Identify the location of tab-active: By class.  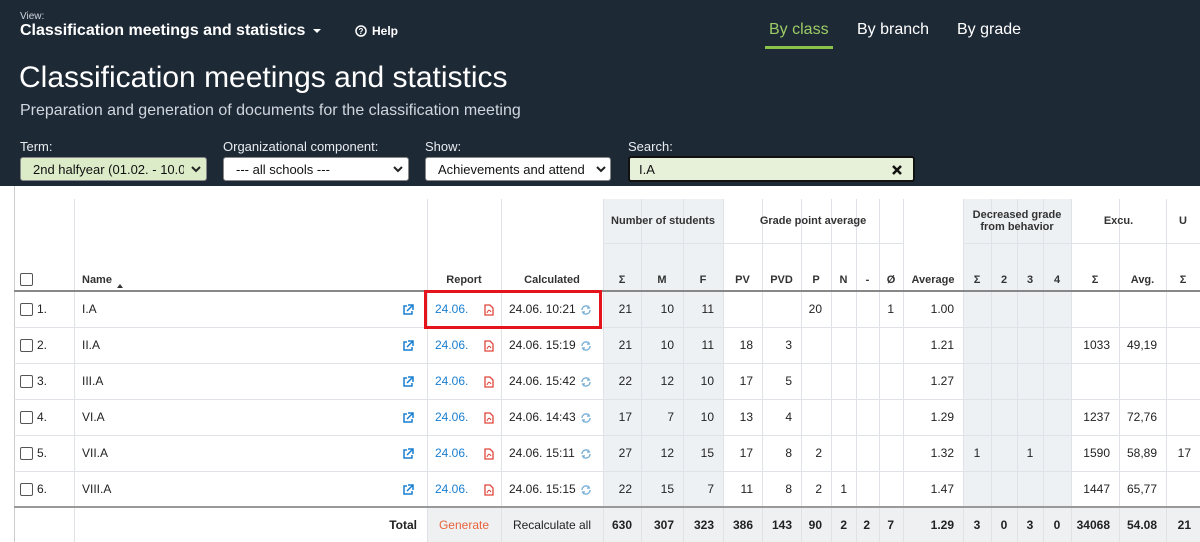
(799, 29).